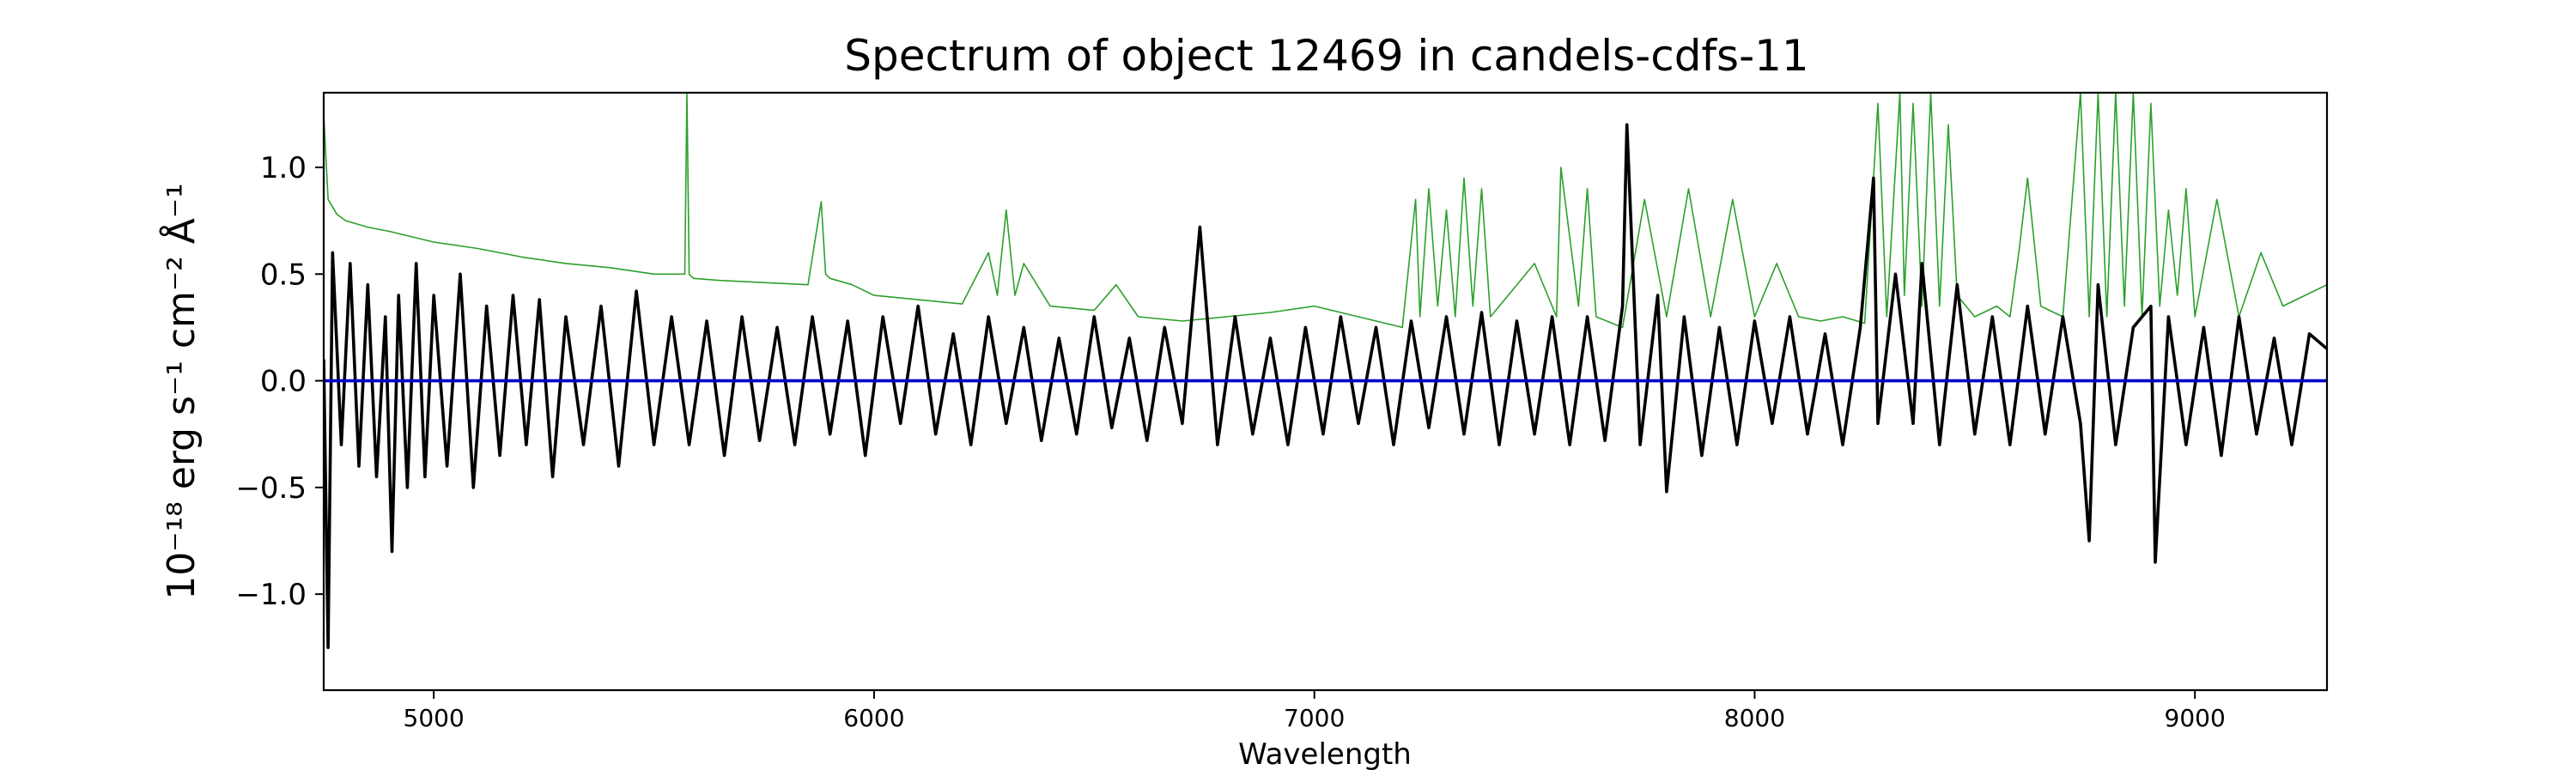 The width and height of the screenshot is (2576, 776). I want to click on y-axis-label: 10⁻¹⁸ erg s⁻¹ cm⁻² Å⁻¹, so click(181, 391).